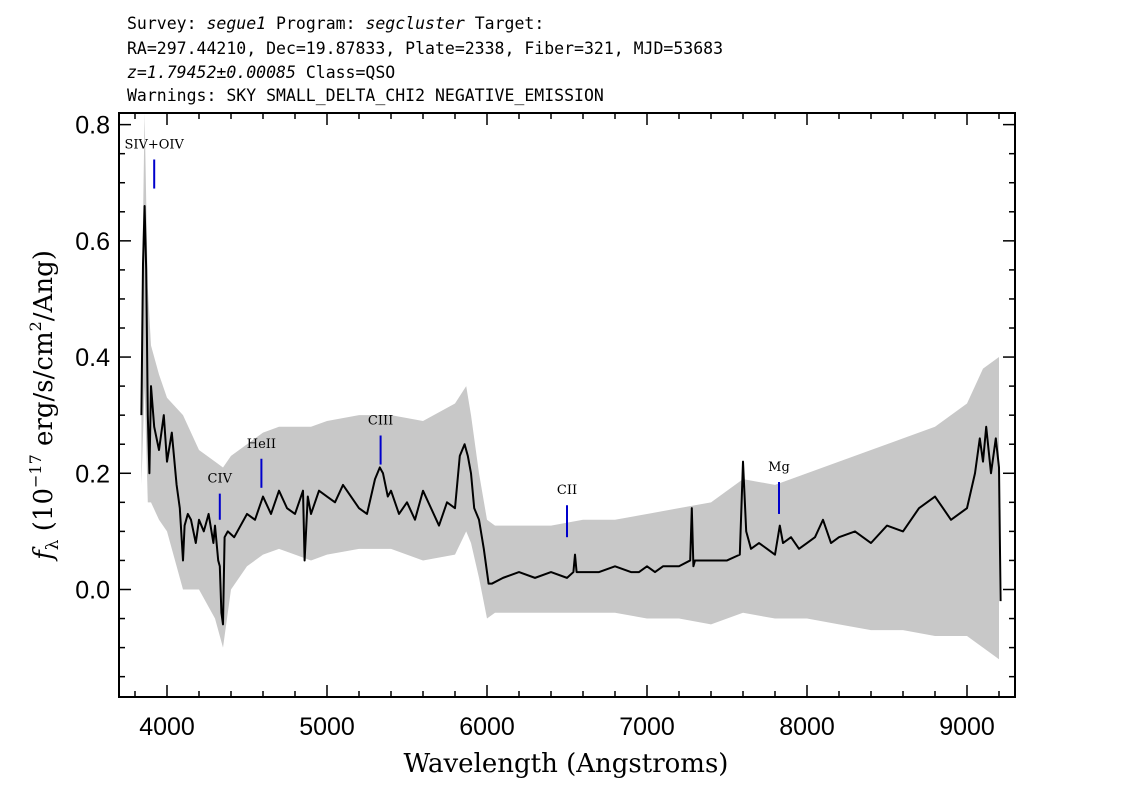 The width and height of the screenshot is (1134, 810). I want to click on y-axis-subscript: λ, so click(53, 544).